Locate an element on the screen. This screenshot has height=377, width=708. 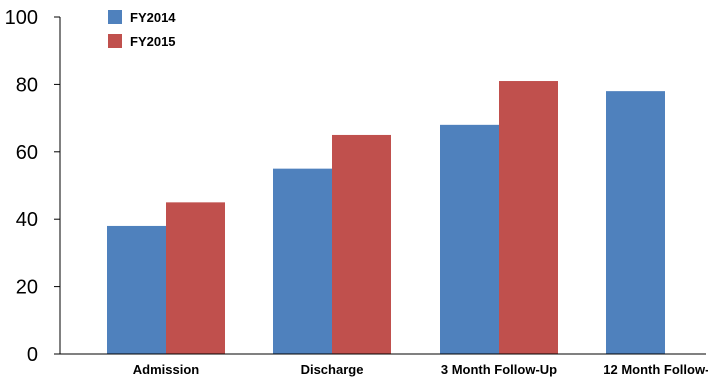
legend-swatch-fy2014 is located at coordinates (115, 17).